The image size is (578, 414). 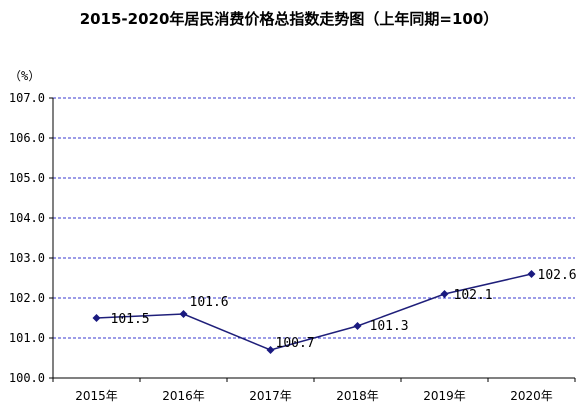 What do you see at coordinates (314, 390) in the screenshot?
I see `x-axis-ticks: 2015年 2016年 2017年 2018年 2019年 2020年` at bounding box center [314, 390].